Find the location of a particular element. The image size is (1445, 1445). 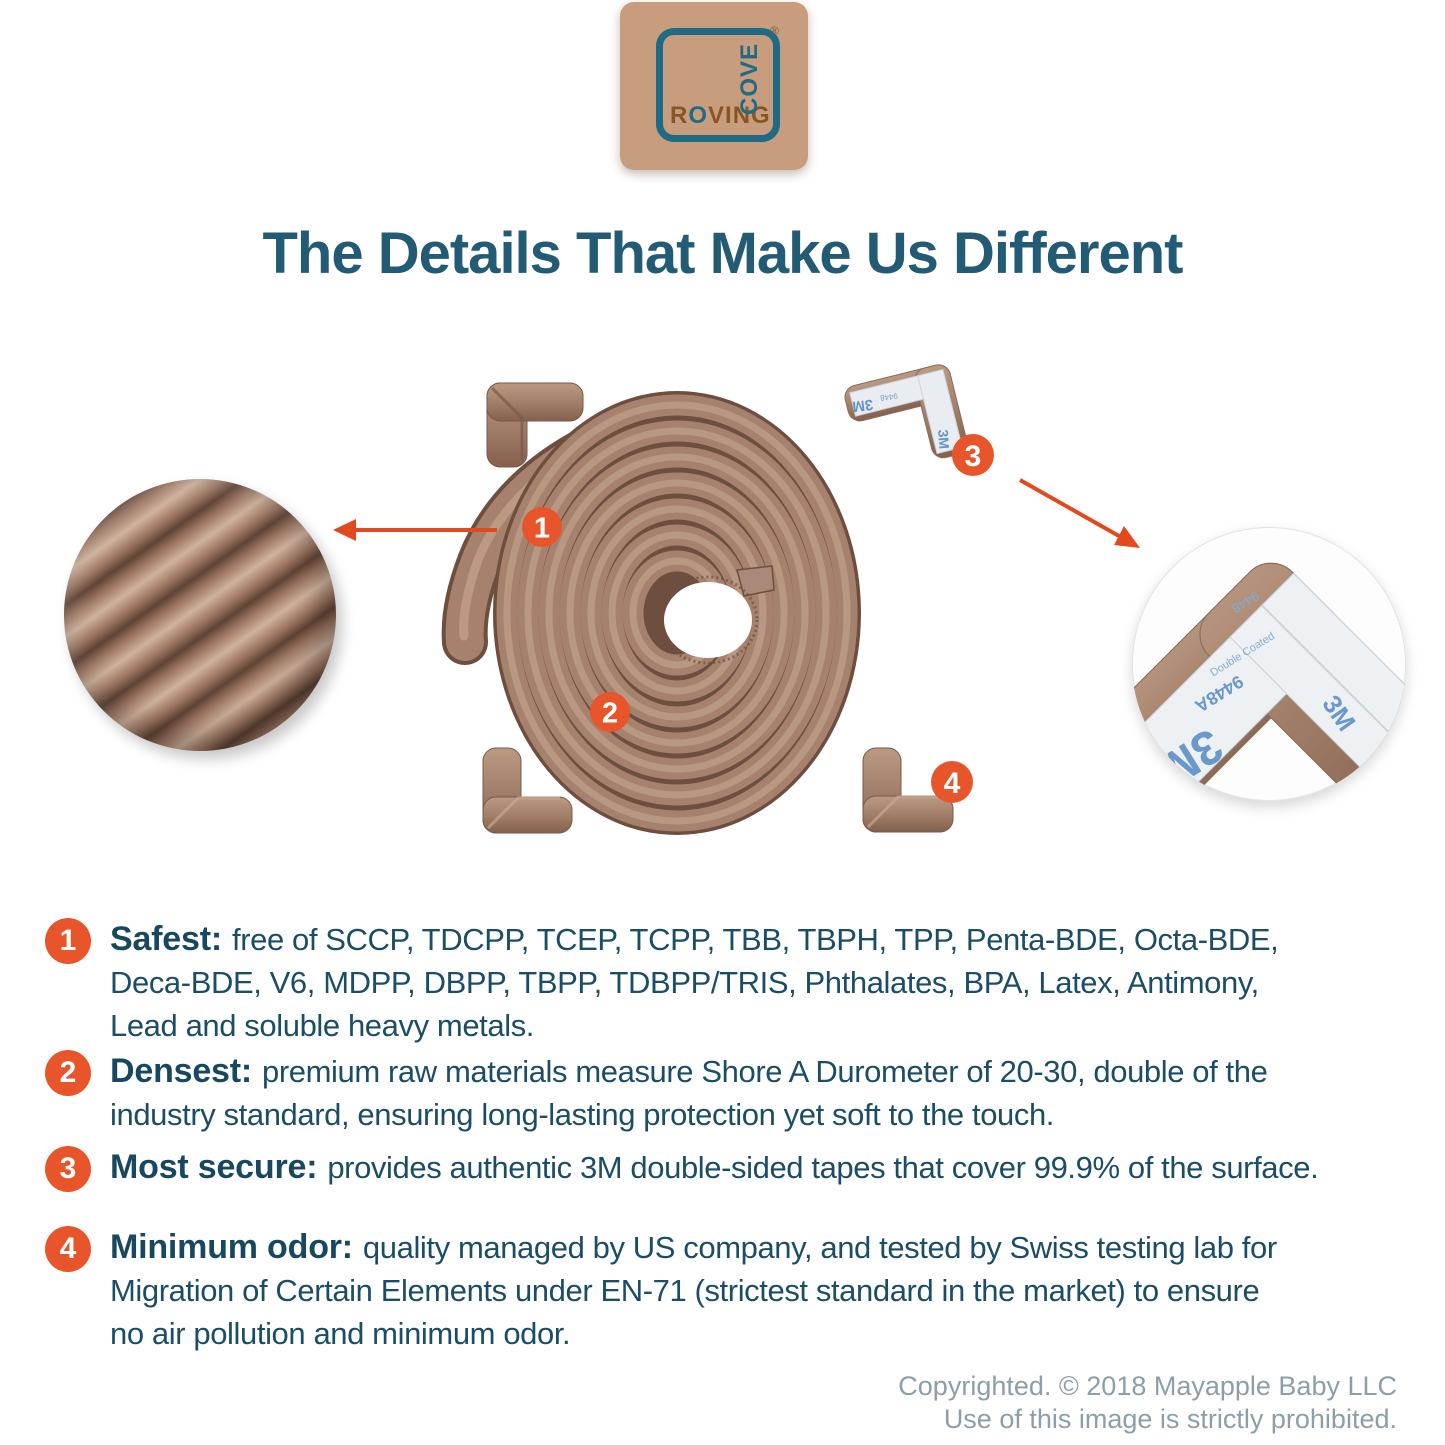

callout-number: 4 is located at coordinates (952, 783).